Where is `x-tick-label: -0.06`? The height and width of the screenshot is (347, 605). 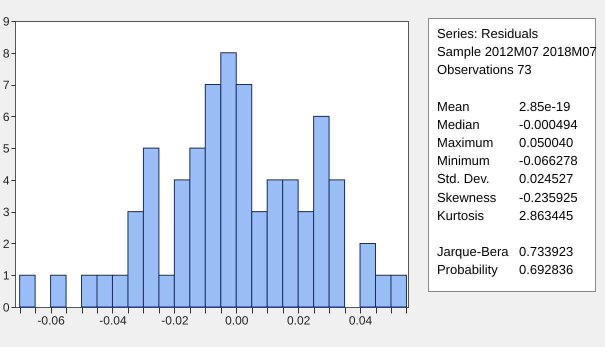 x-tick-label: -0.06 is located at coordinates (51, 321).